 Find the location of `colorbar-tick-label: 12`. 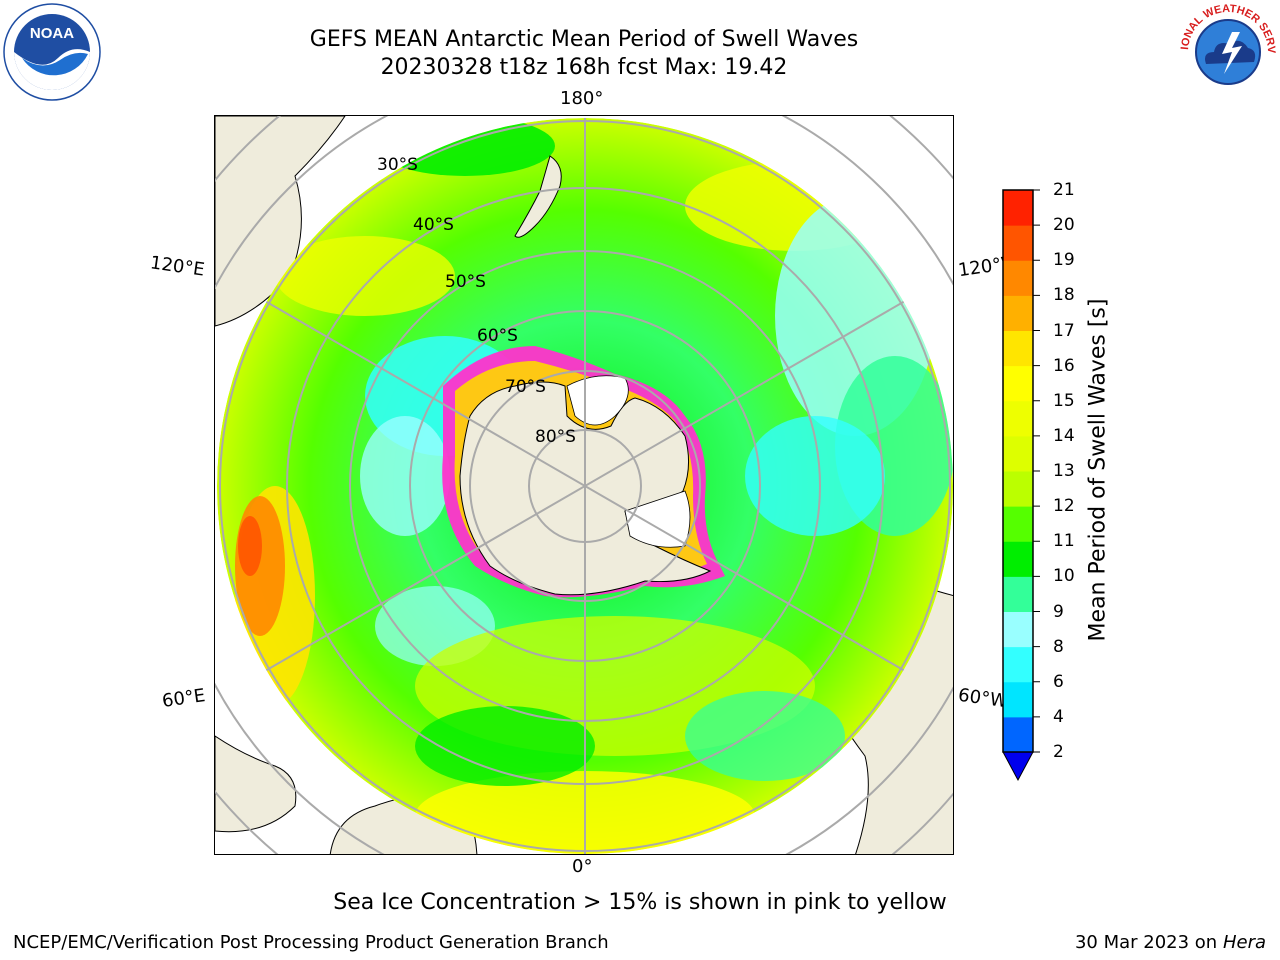

colorbar-tick-label: 12 is located at coordinates (1064, 506).